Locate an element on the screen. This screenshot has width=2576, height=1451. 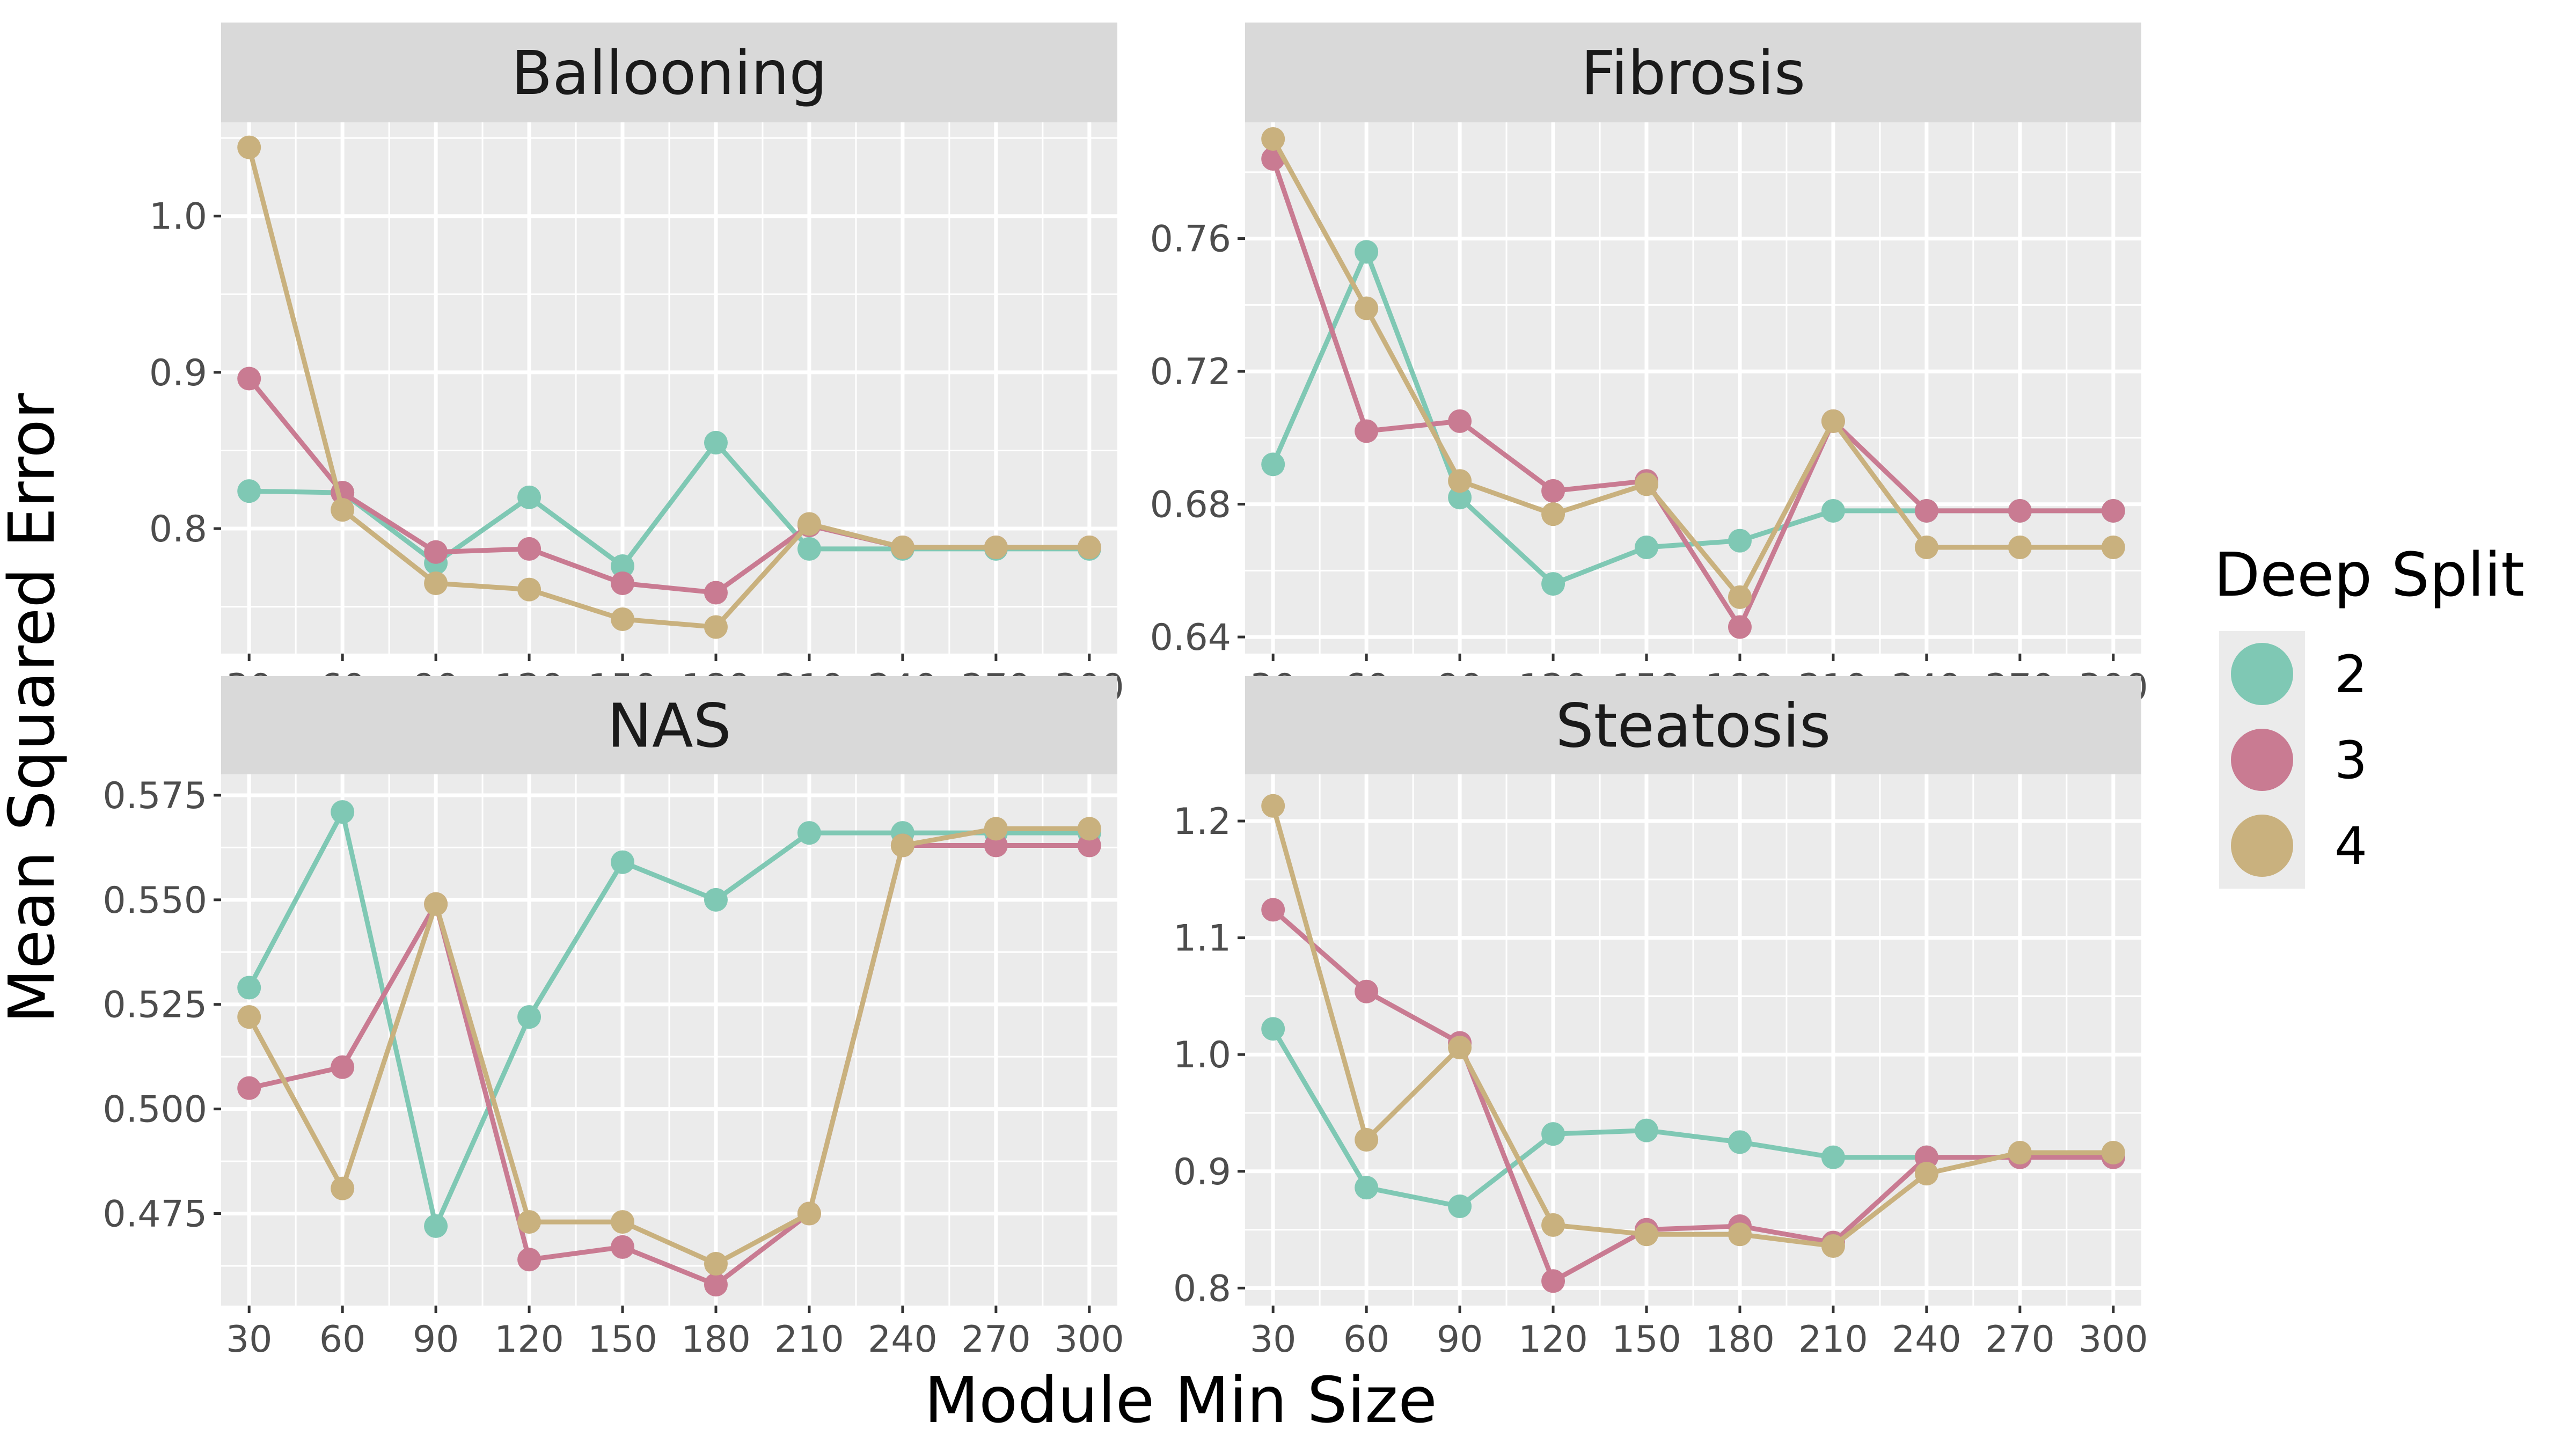
legend: Deep Split 2 3 4 is located at coordinates (2369, 715).